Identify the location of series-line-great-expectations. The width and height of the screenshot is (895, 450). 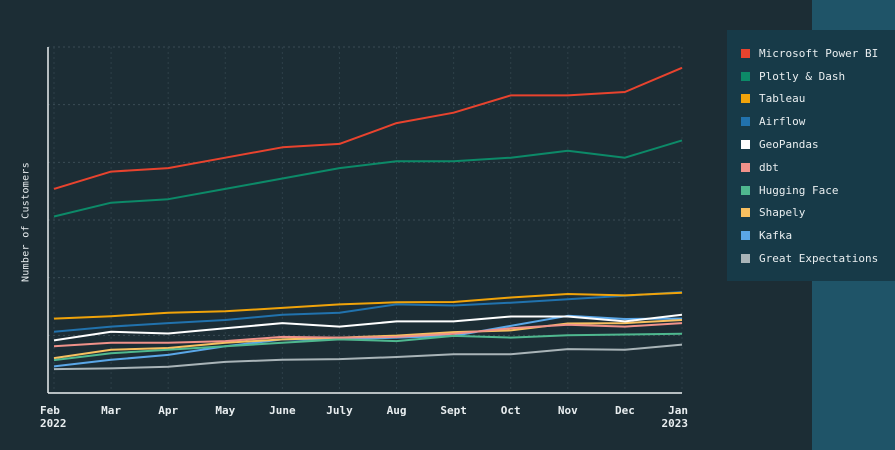
(368, 357).